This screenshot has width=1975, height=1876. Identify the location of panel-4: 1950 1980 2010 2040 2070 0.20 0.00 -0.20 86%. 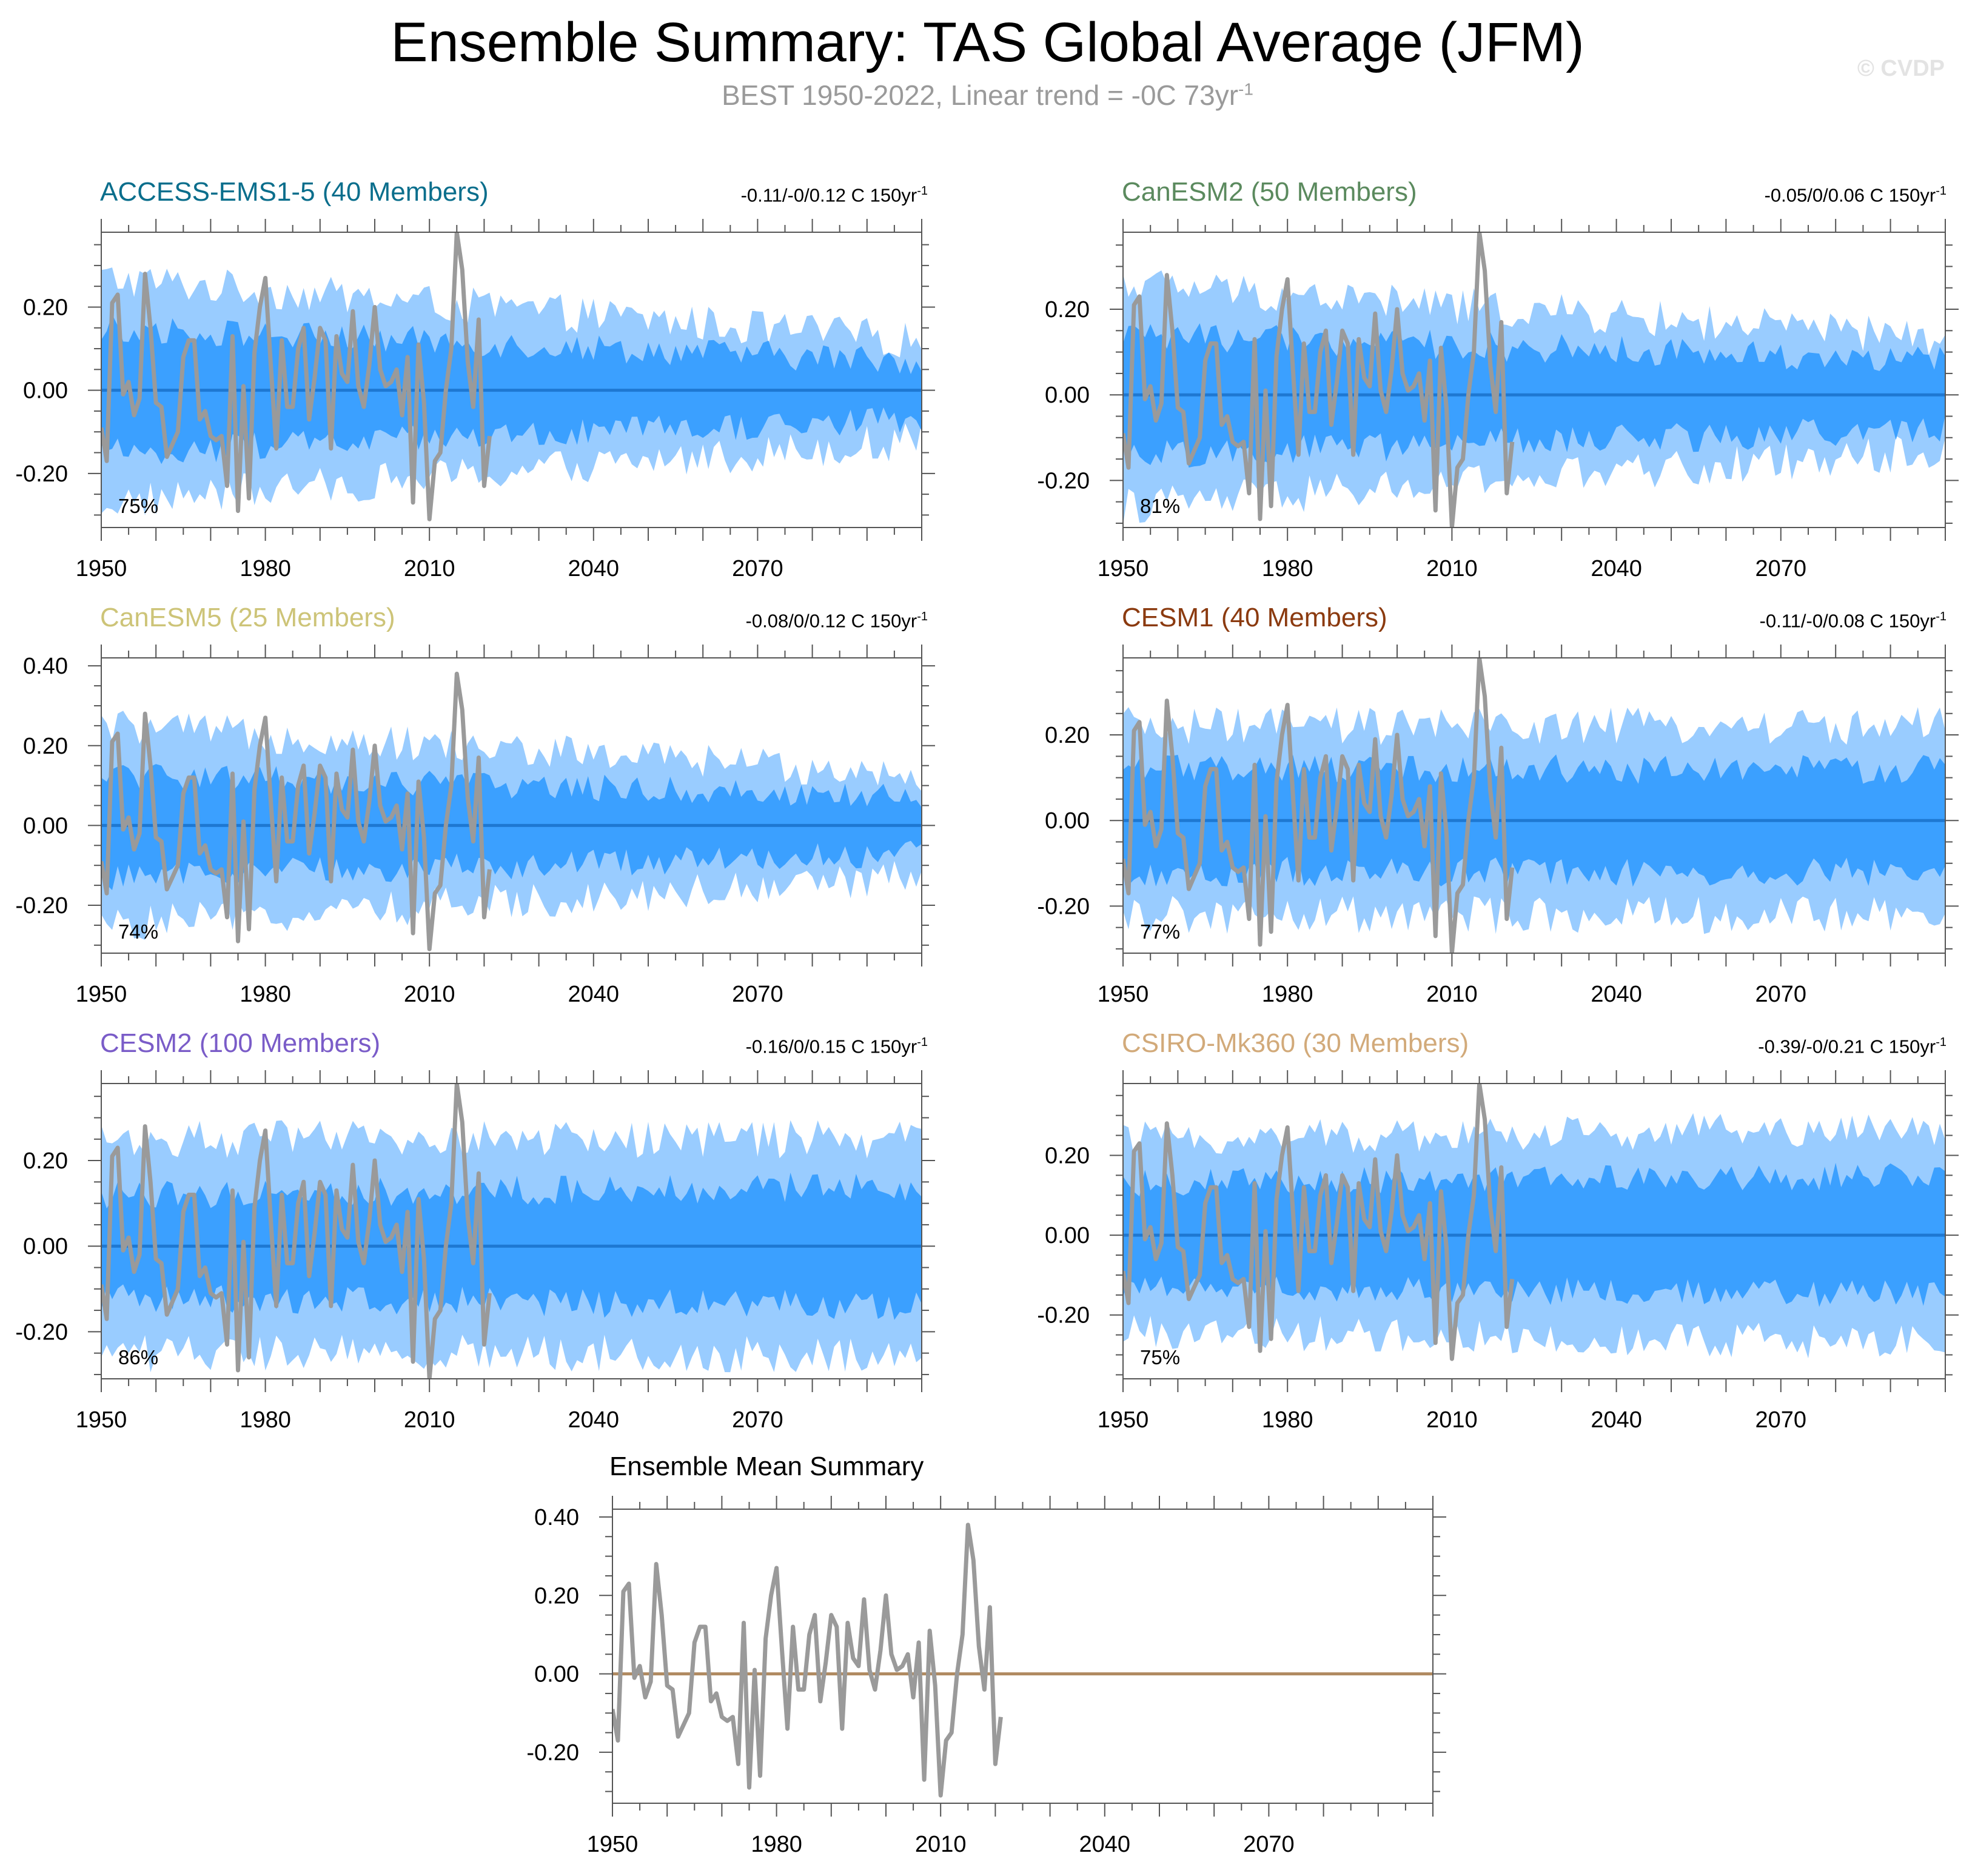
(475, 1251).